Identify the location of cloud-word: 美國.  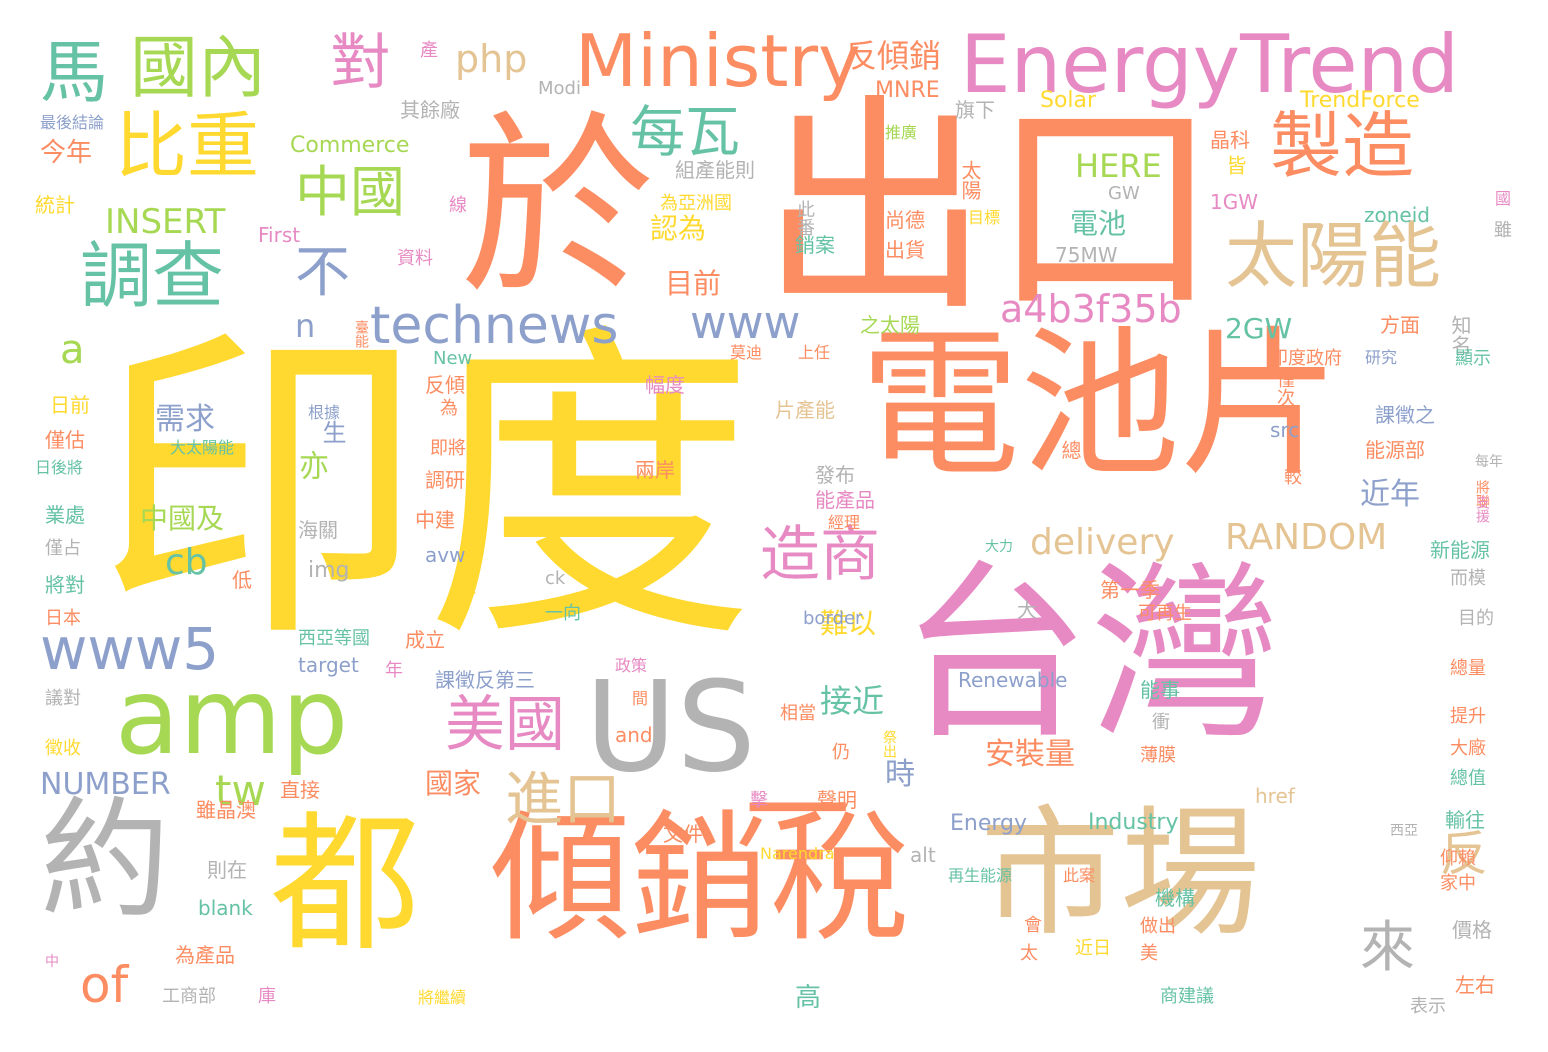
(505, 725).